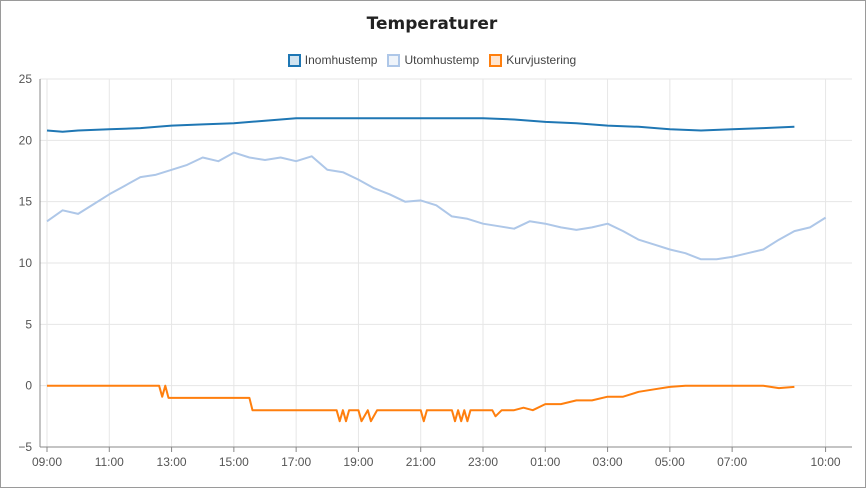  I want to click on y-tick-label: 5, so click(28, 324).